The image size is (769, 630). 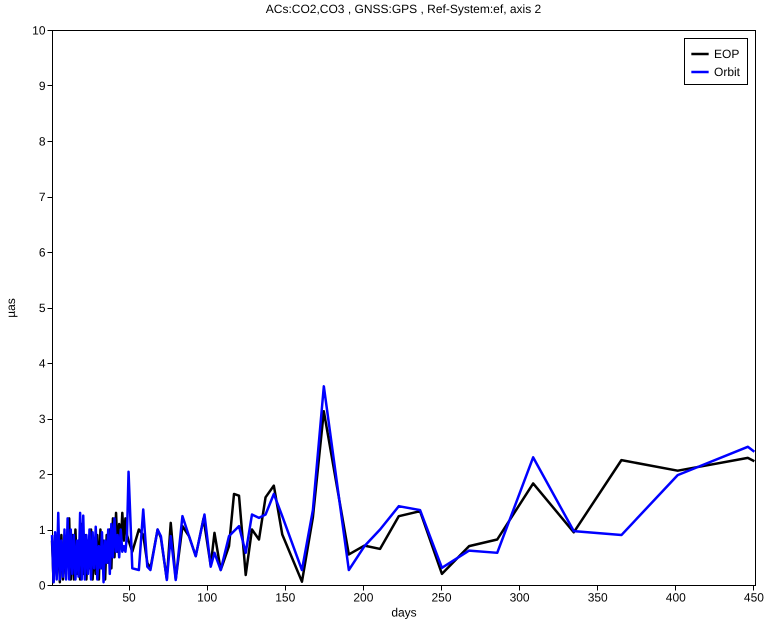 I want to click on y-tick-label: 9, so click(x=42, y=86).